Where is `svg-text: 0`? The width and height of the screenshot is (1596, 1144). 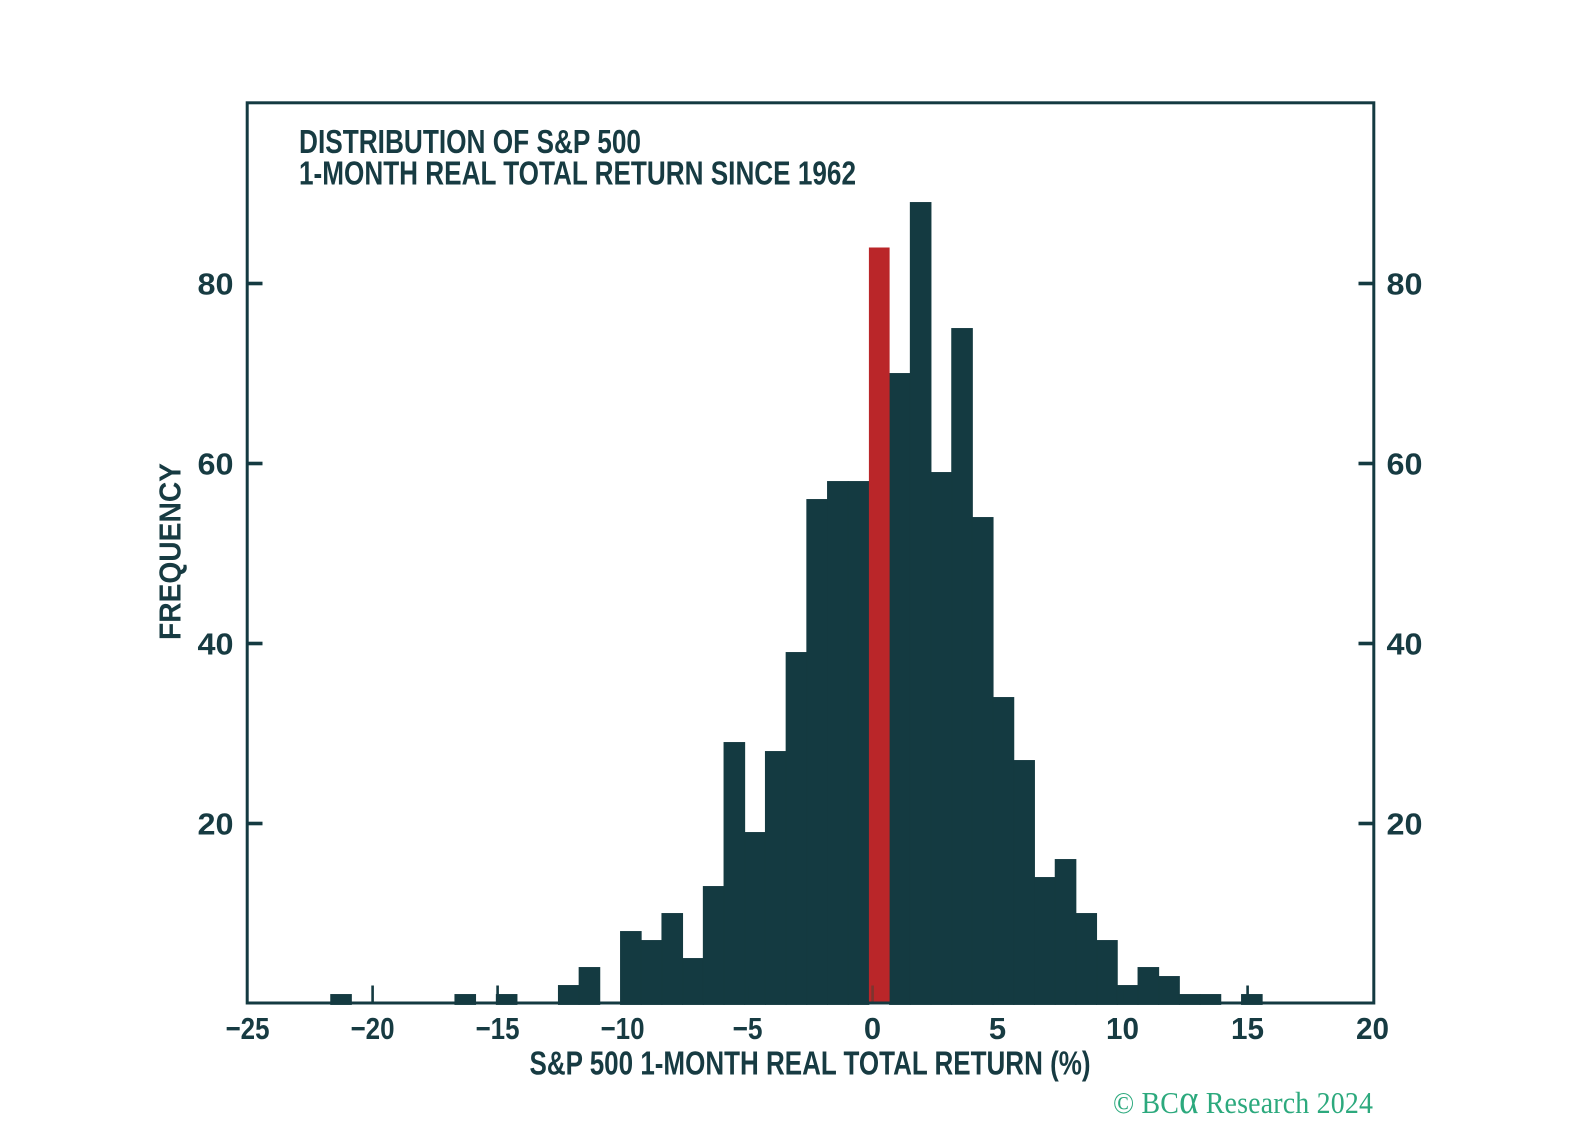
svg-text: 0 is located at coordinates (872, 1028).